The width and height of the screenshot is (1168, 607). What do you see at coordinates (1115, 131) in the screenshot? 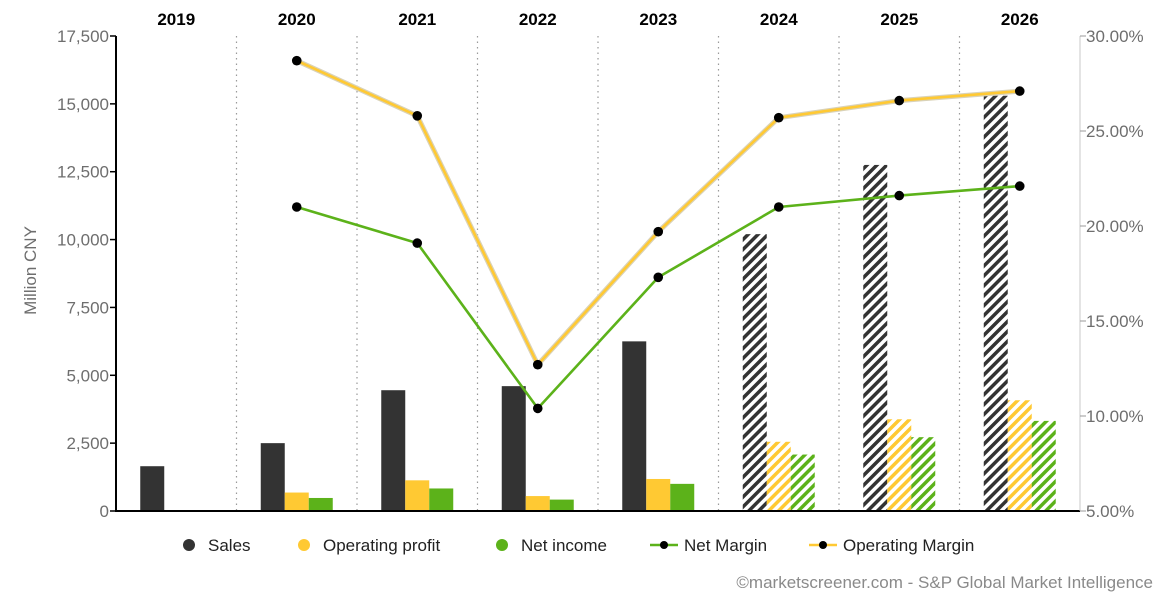
I see `right-tick-label: 25.00%` at bounding box center [1115, 131].